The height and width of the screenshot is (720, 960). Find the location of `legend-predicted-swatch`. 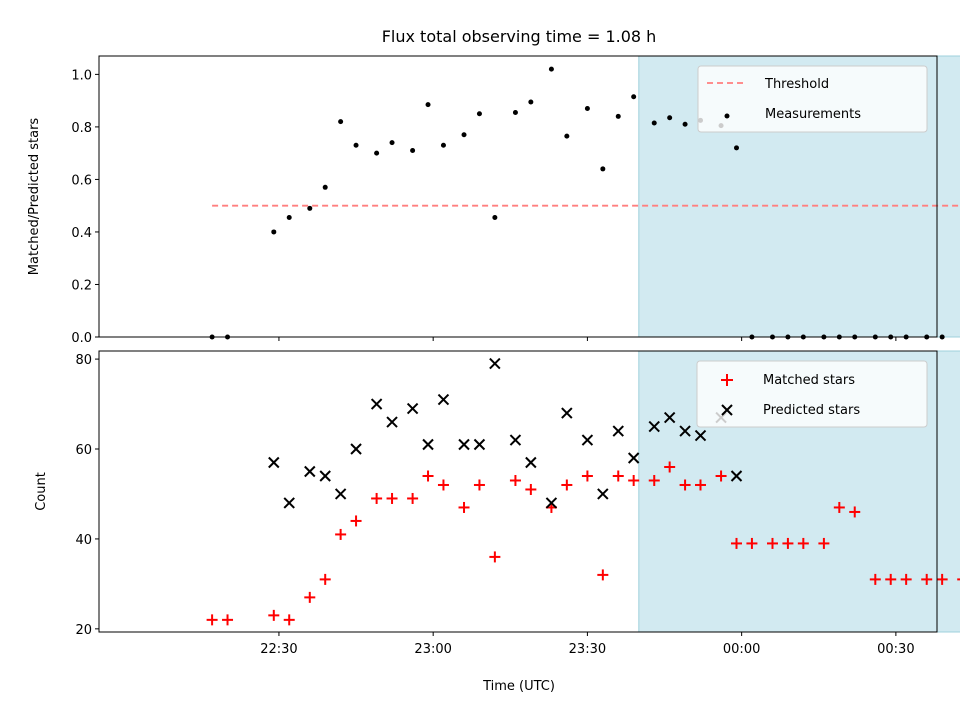

legend-predicted-swatch is located at coordinates (727, 410).